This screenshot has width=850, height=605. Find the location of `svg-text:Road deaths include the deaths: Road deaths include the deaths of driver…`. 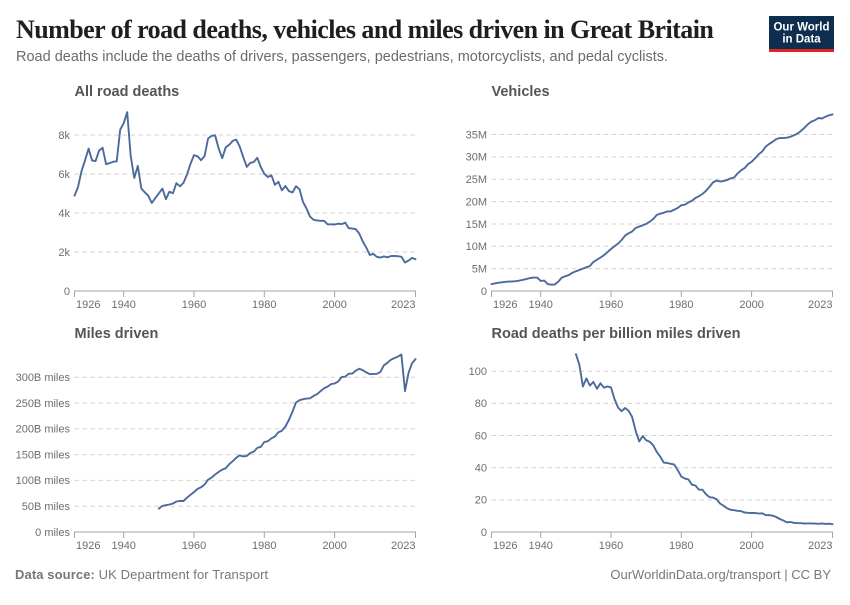

svg-text:Road deaths include the deaths: Road deaths include the deaths of driver… is located at coordinates (342, 57).